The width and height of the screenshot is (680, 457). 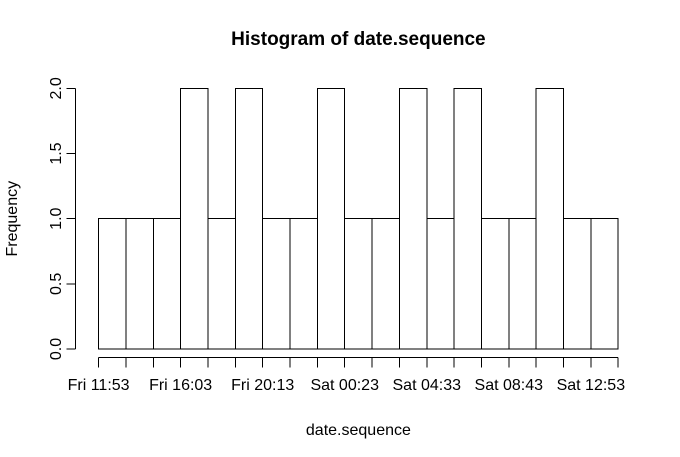 I want to click on y-axis-title: Frequency, so click(x=12, y=219).